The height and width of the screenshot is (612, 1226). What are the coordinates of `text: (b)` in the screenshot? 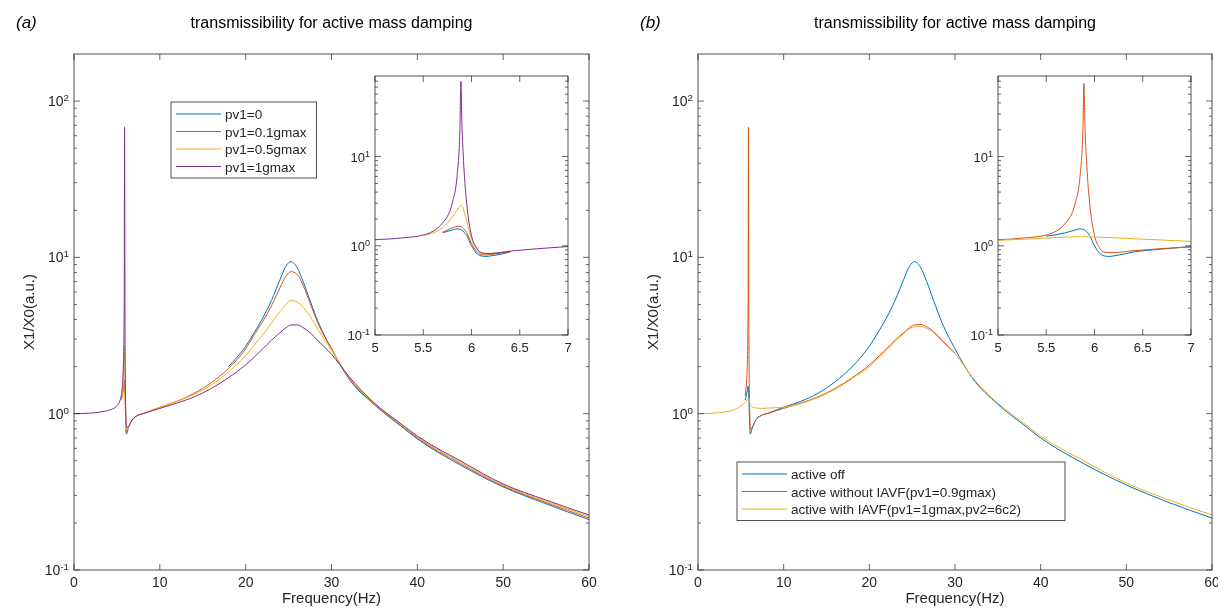 It's located at (650, 22).